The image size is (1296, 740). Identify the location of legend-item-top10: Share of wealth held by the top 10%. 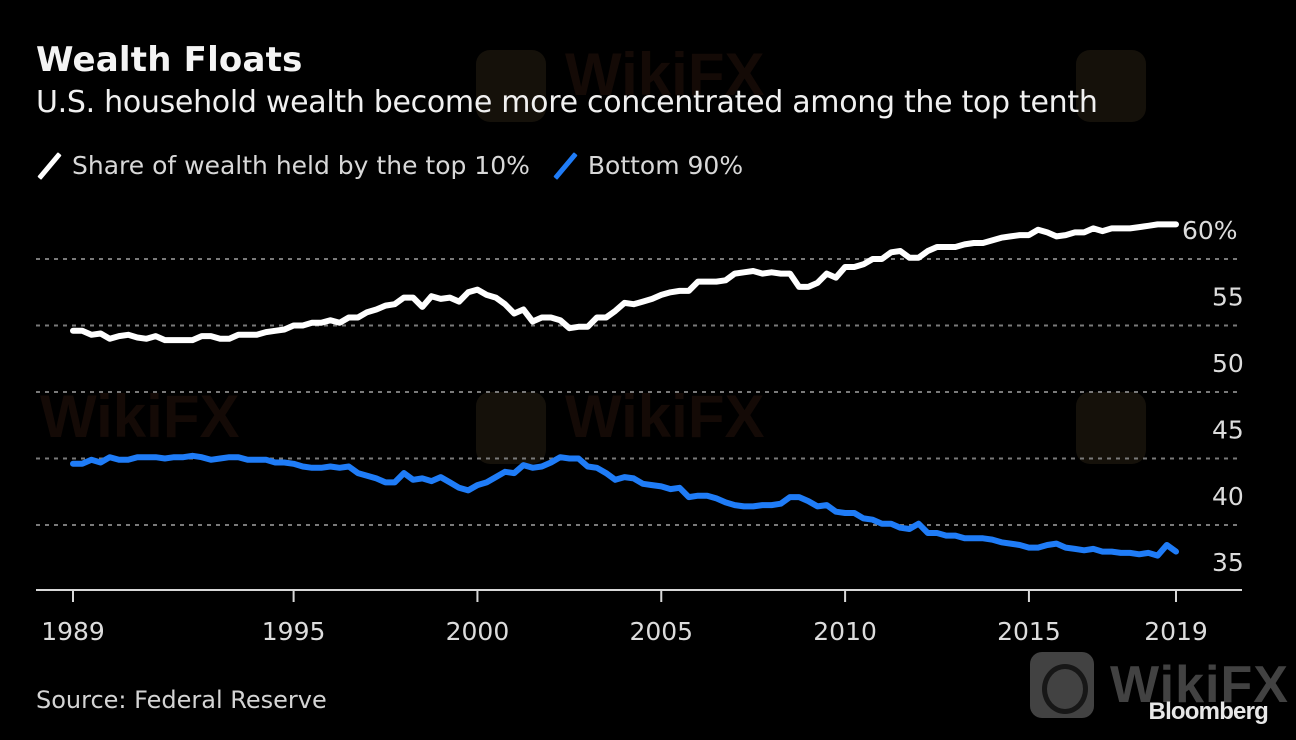
(283, 165).